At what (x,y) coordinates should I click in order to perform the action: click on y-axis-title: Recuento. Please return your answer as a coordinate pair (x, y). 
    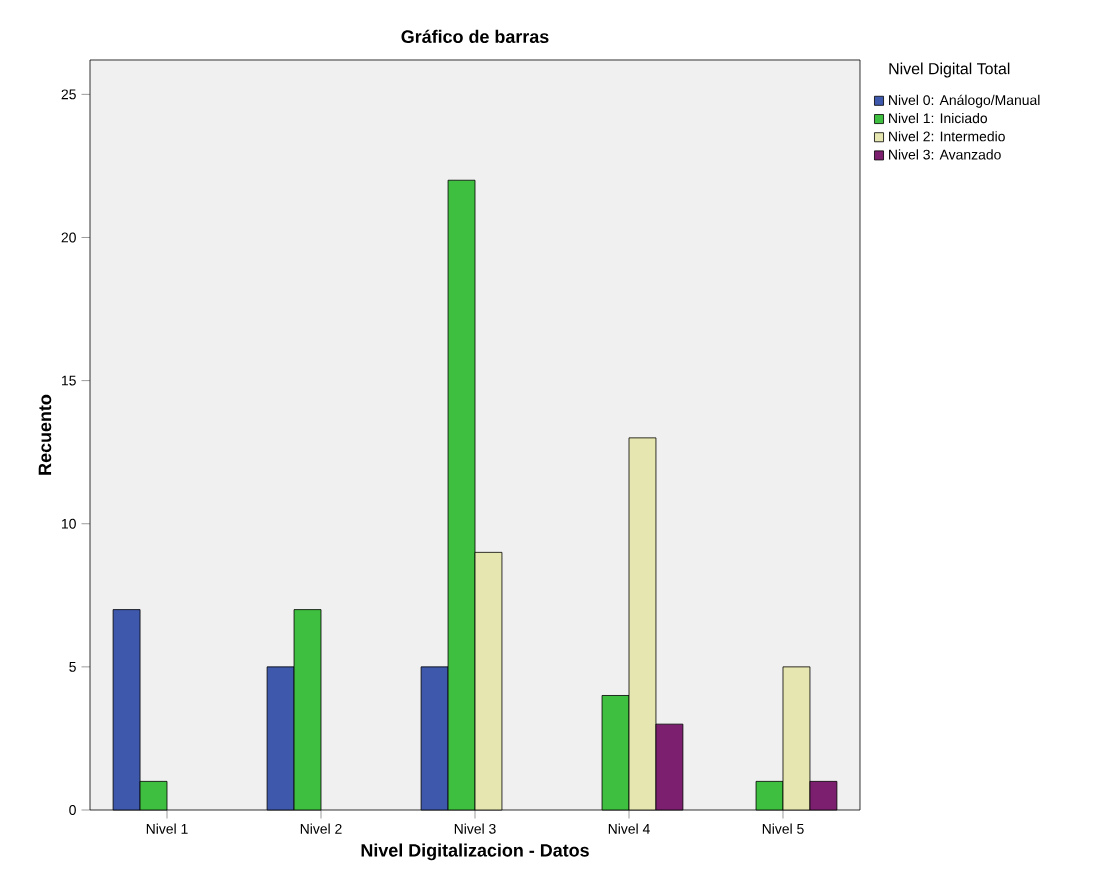
    Looking at the image, I should click on (45, 434).